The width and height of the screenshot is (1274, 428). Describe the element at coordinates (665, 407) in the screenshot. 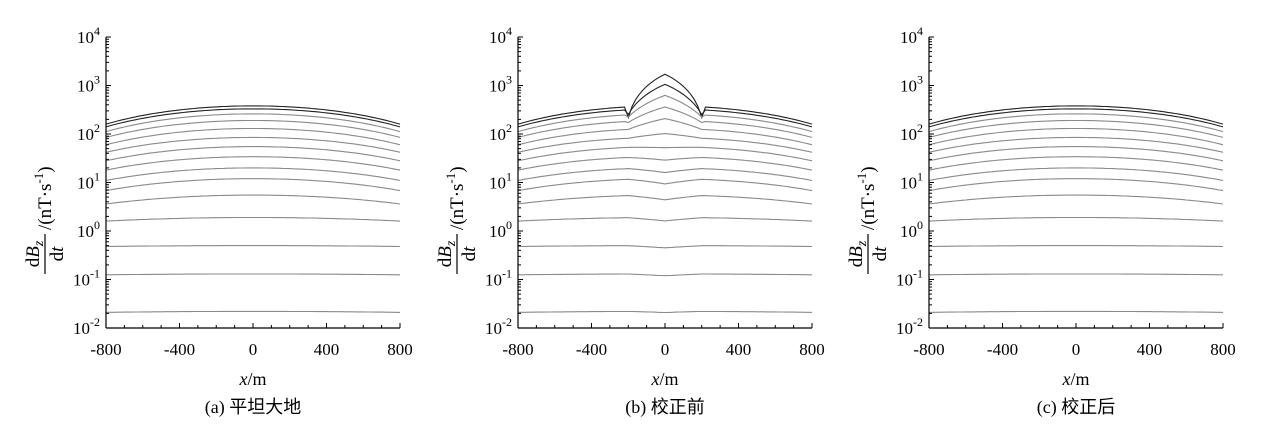

I see `panel-caption: (b) 校正前` at that location.